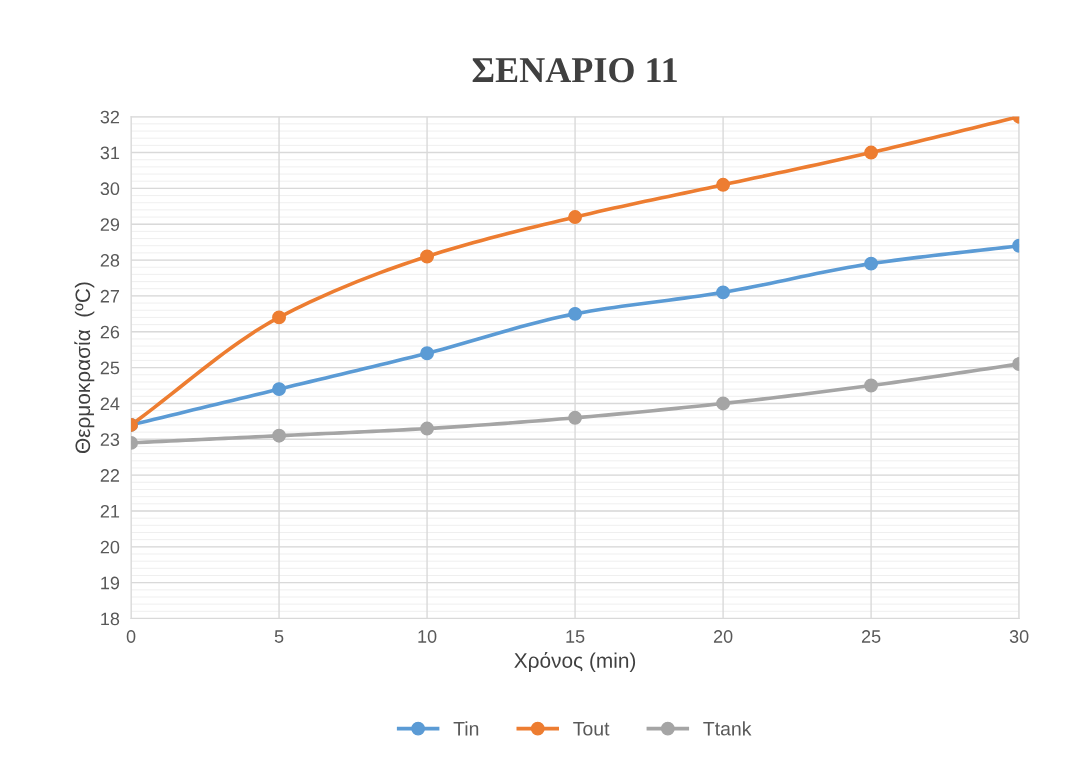 The image size is (1083, 778). I want to click on y-tick-label: 26, so click(110, 332).